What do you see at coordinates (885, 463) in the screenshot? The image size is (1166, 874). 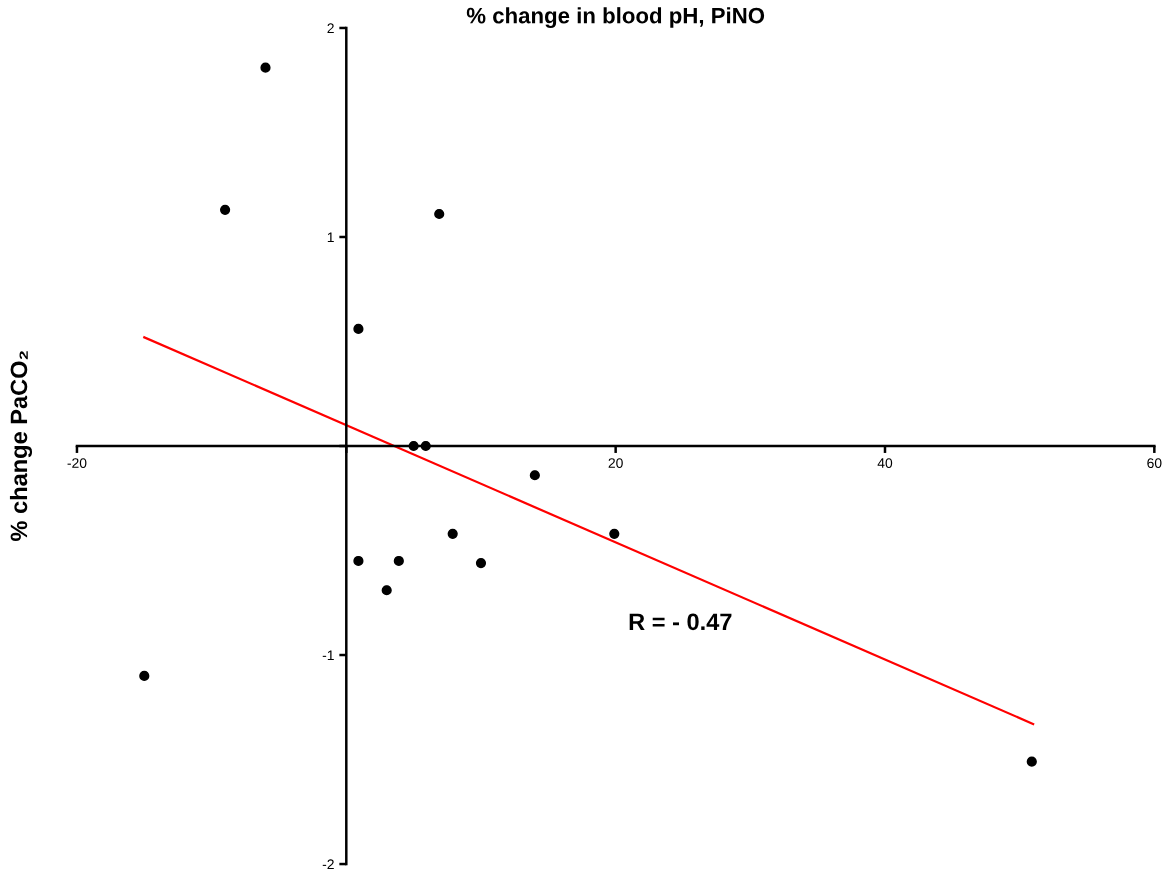 I see `x-tick-label: 40` at bounding box center [885, 463].